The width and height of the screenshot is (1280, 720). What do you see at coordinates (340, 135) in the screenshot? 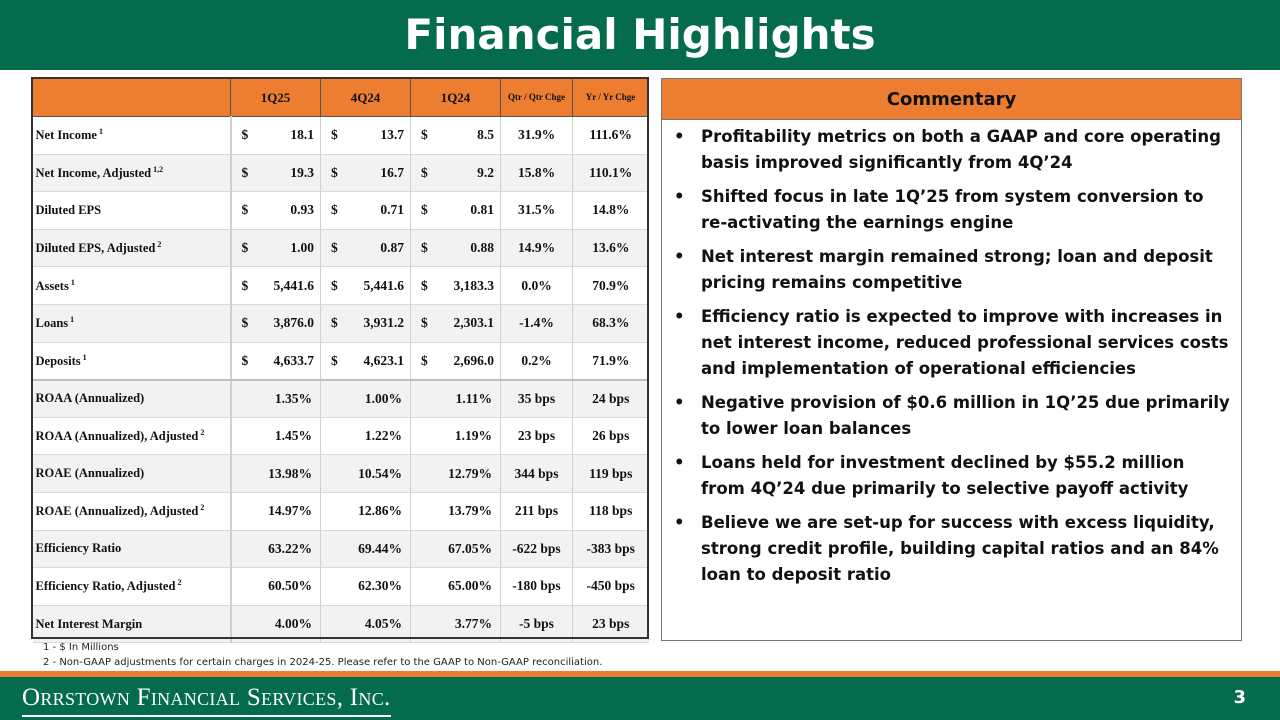
I see `table-row: Net Income 1 $18.1 $13.7 $8.5 31.9% 111.6%` at bounding box center [340, 135].